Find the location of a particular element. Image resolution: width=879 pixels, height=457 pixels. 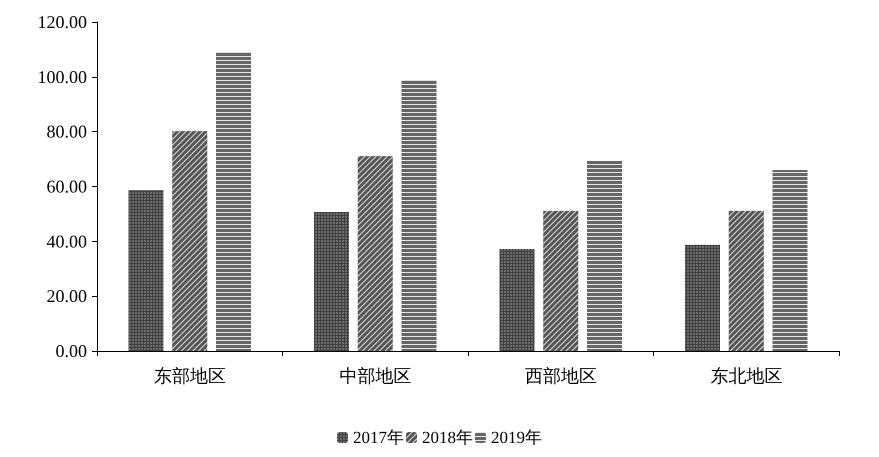

y-tick-label: 40.00 is located at coordinates (66, 241).